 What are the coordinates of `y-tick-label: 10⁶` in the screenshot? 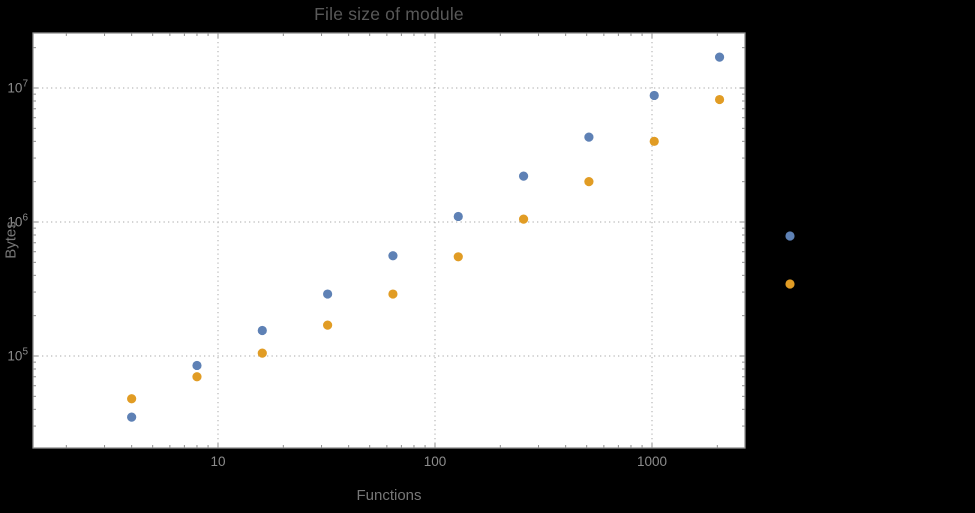 It's located at (17, 221).